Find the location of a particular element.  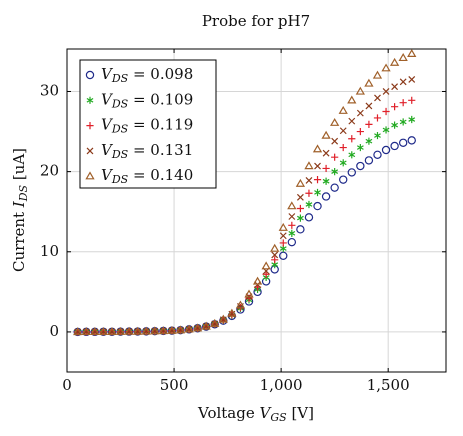

legend-label: VDS = 0.131 is located at coordinates (147, 151).